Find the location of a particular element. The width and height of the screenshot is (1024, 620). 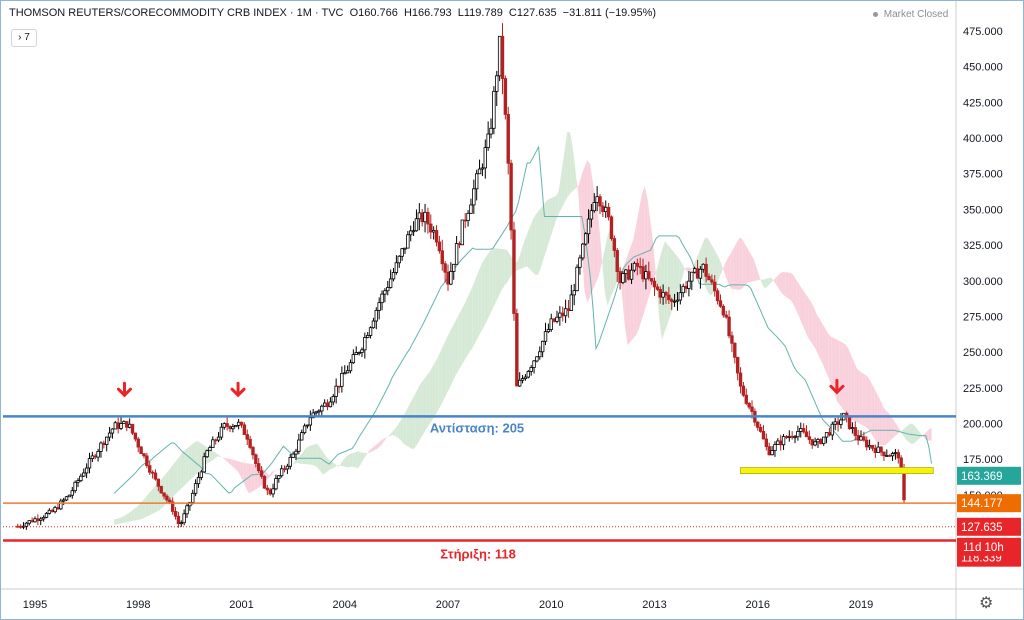

y-tick-label: 450.000 is located at coordinates (983, 68).